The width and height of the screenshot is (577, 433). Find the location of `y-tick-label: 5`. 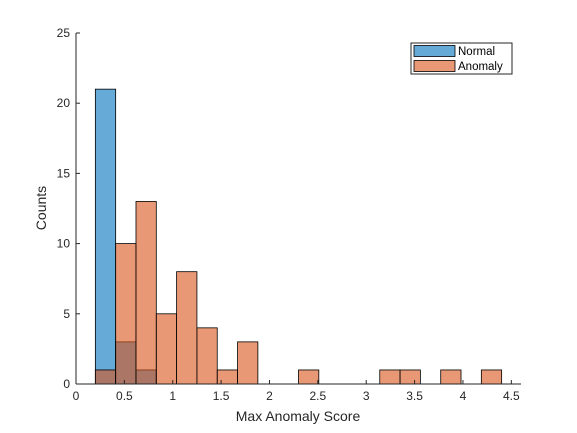

y-tick-label: 5 is located at coordinates (66, 314).